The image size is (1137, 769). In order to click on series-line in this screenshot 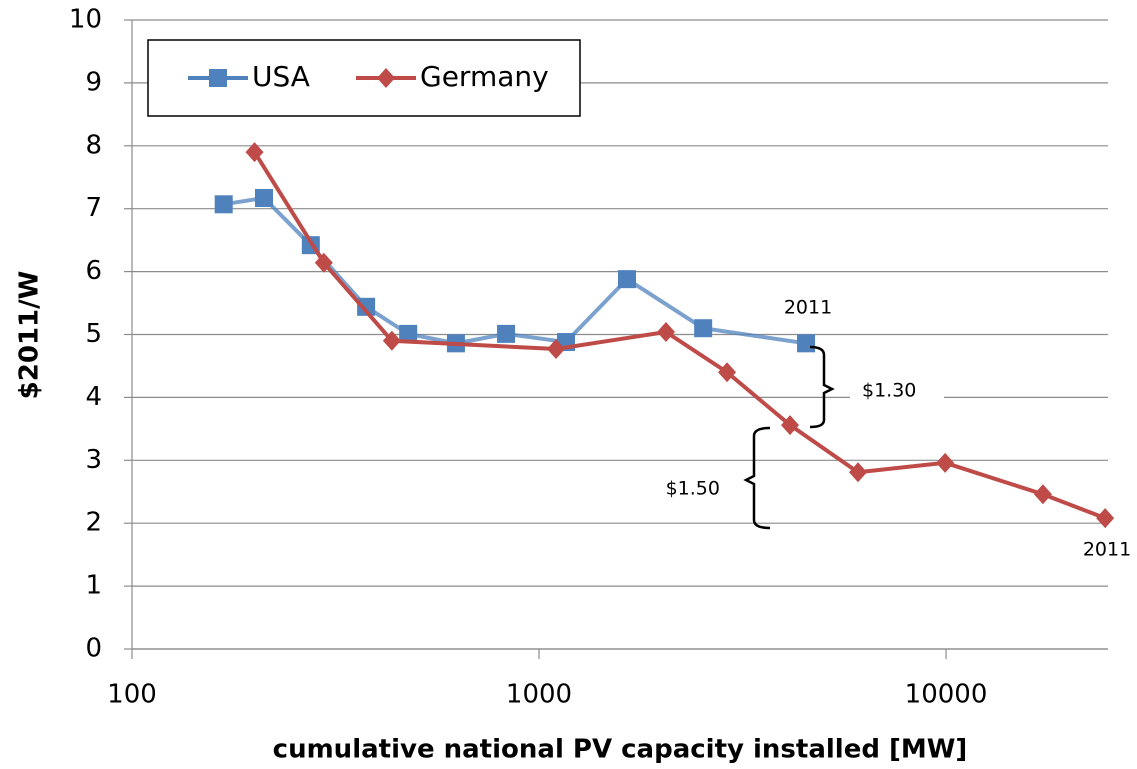, I will do `click(515, 270)`.